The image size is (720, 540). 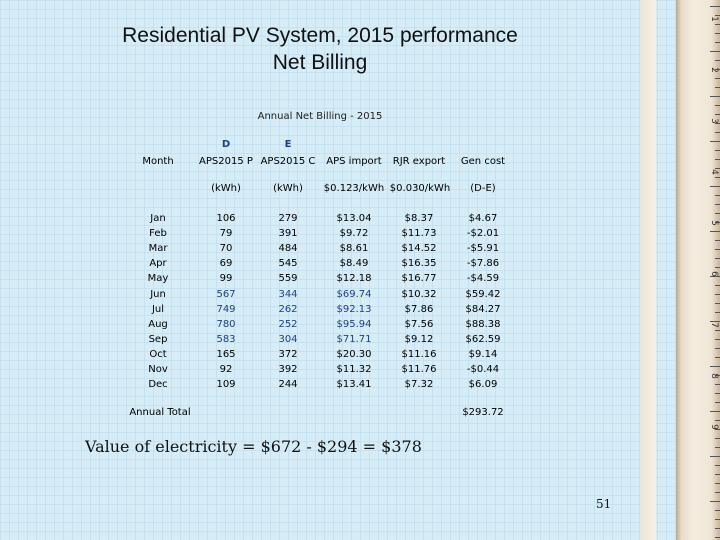 I want to click on page-number: 51, so click(x=604, y=504).